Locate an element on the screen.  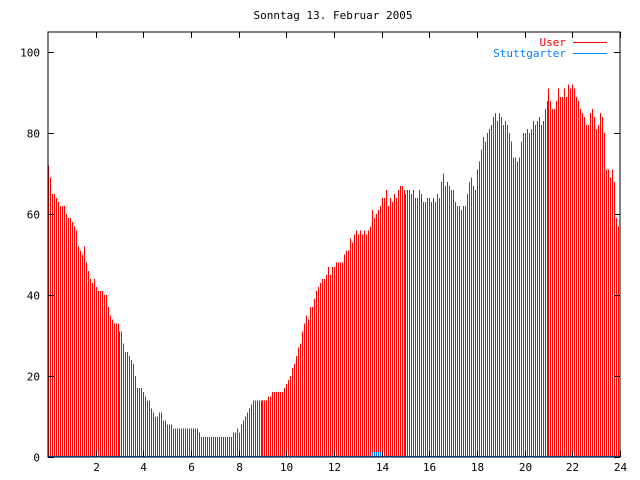
x-tick-label: 24 is located at coordinates (621, 467).